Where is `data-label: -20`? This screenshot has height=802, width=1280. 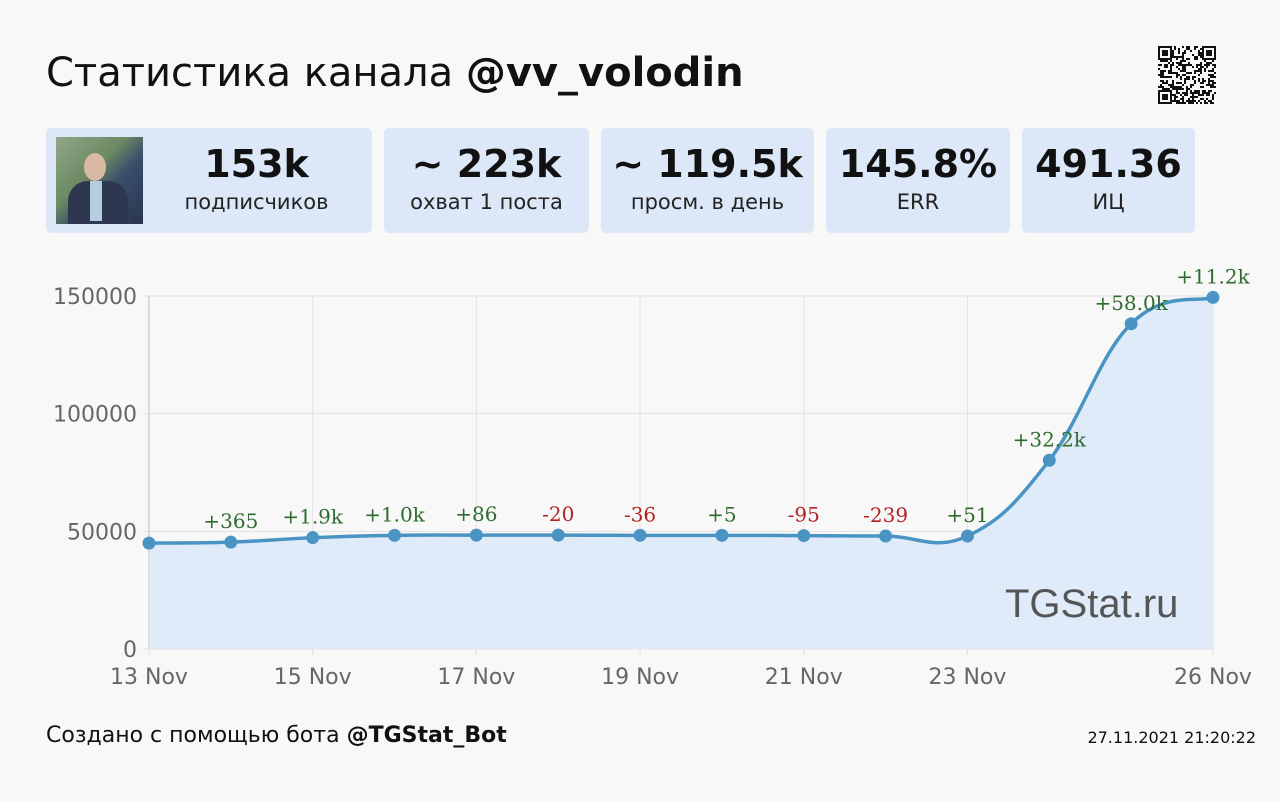 data-label: -20 is located at coordinates (558, 514).